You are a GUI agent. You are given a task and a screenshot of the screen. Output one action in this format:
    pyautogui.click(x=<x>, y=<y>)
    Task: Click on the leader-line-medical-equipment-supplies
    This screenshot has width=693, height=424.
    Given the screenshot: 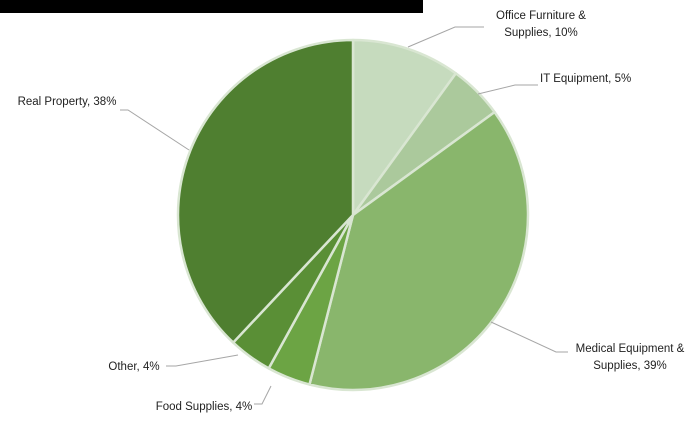 What is the action you would take?
    pyautogui.click(x=529, y=337)
    